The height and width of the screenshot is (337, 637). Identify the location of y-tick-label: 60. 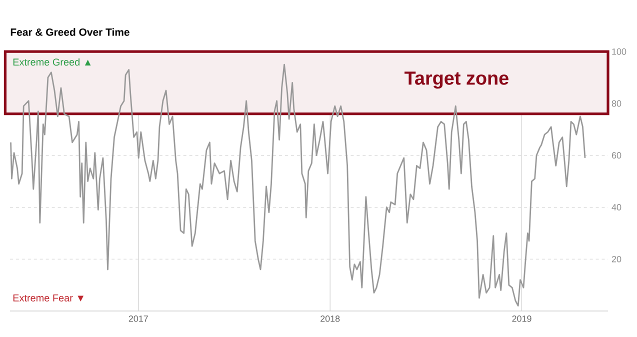
(617, 155).